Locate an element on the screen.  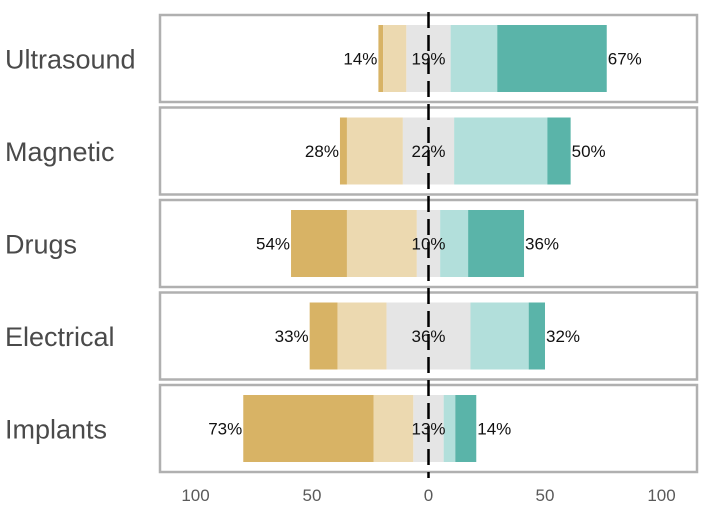
category-label: Implants is located at coordinates (56, 430).